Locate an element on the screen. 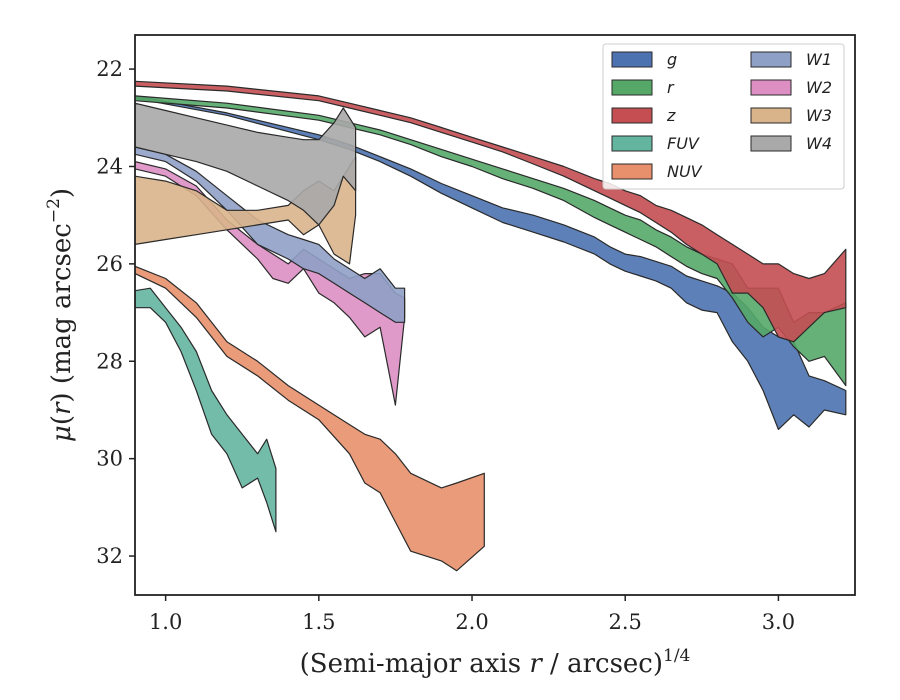 Image resolution: width=900 pixels, height=700 pixels. x-tick-label: 1.0 is located at coordinates (165, 622).